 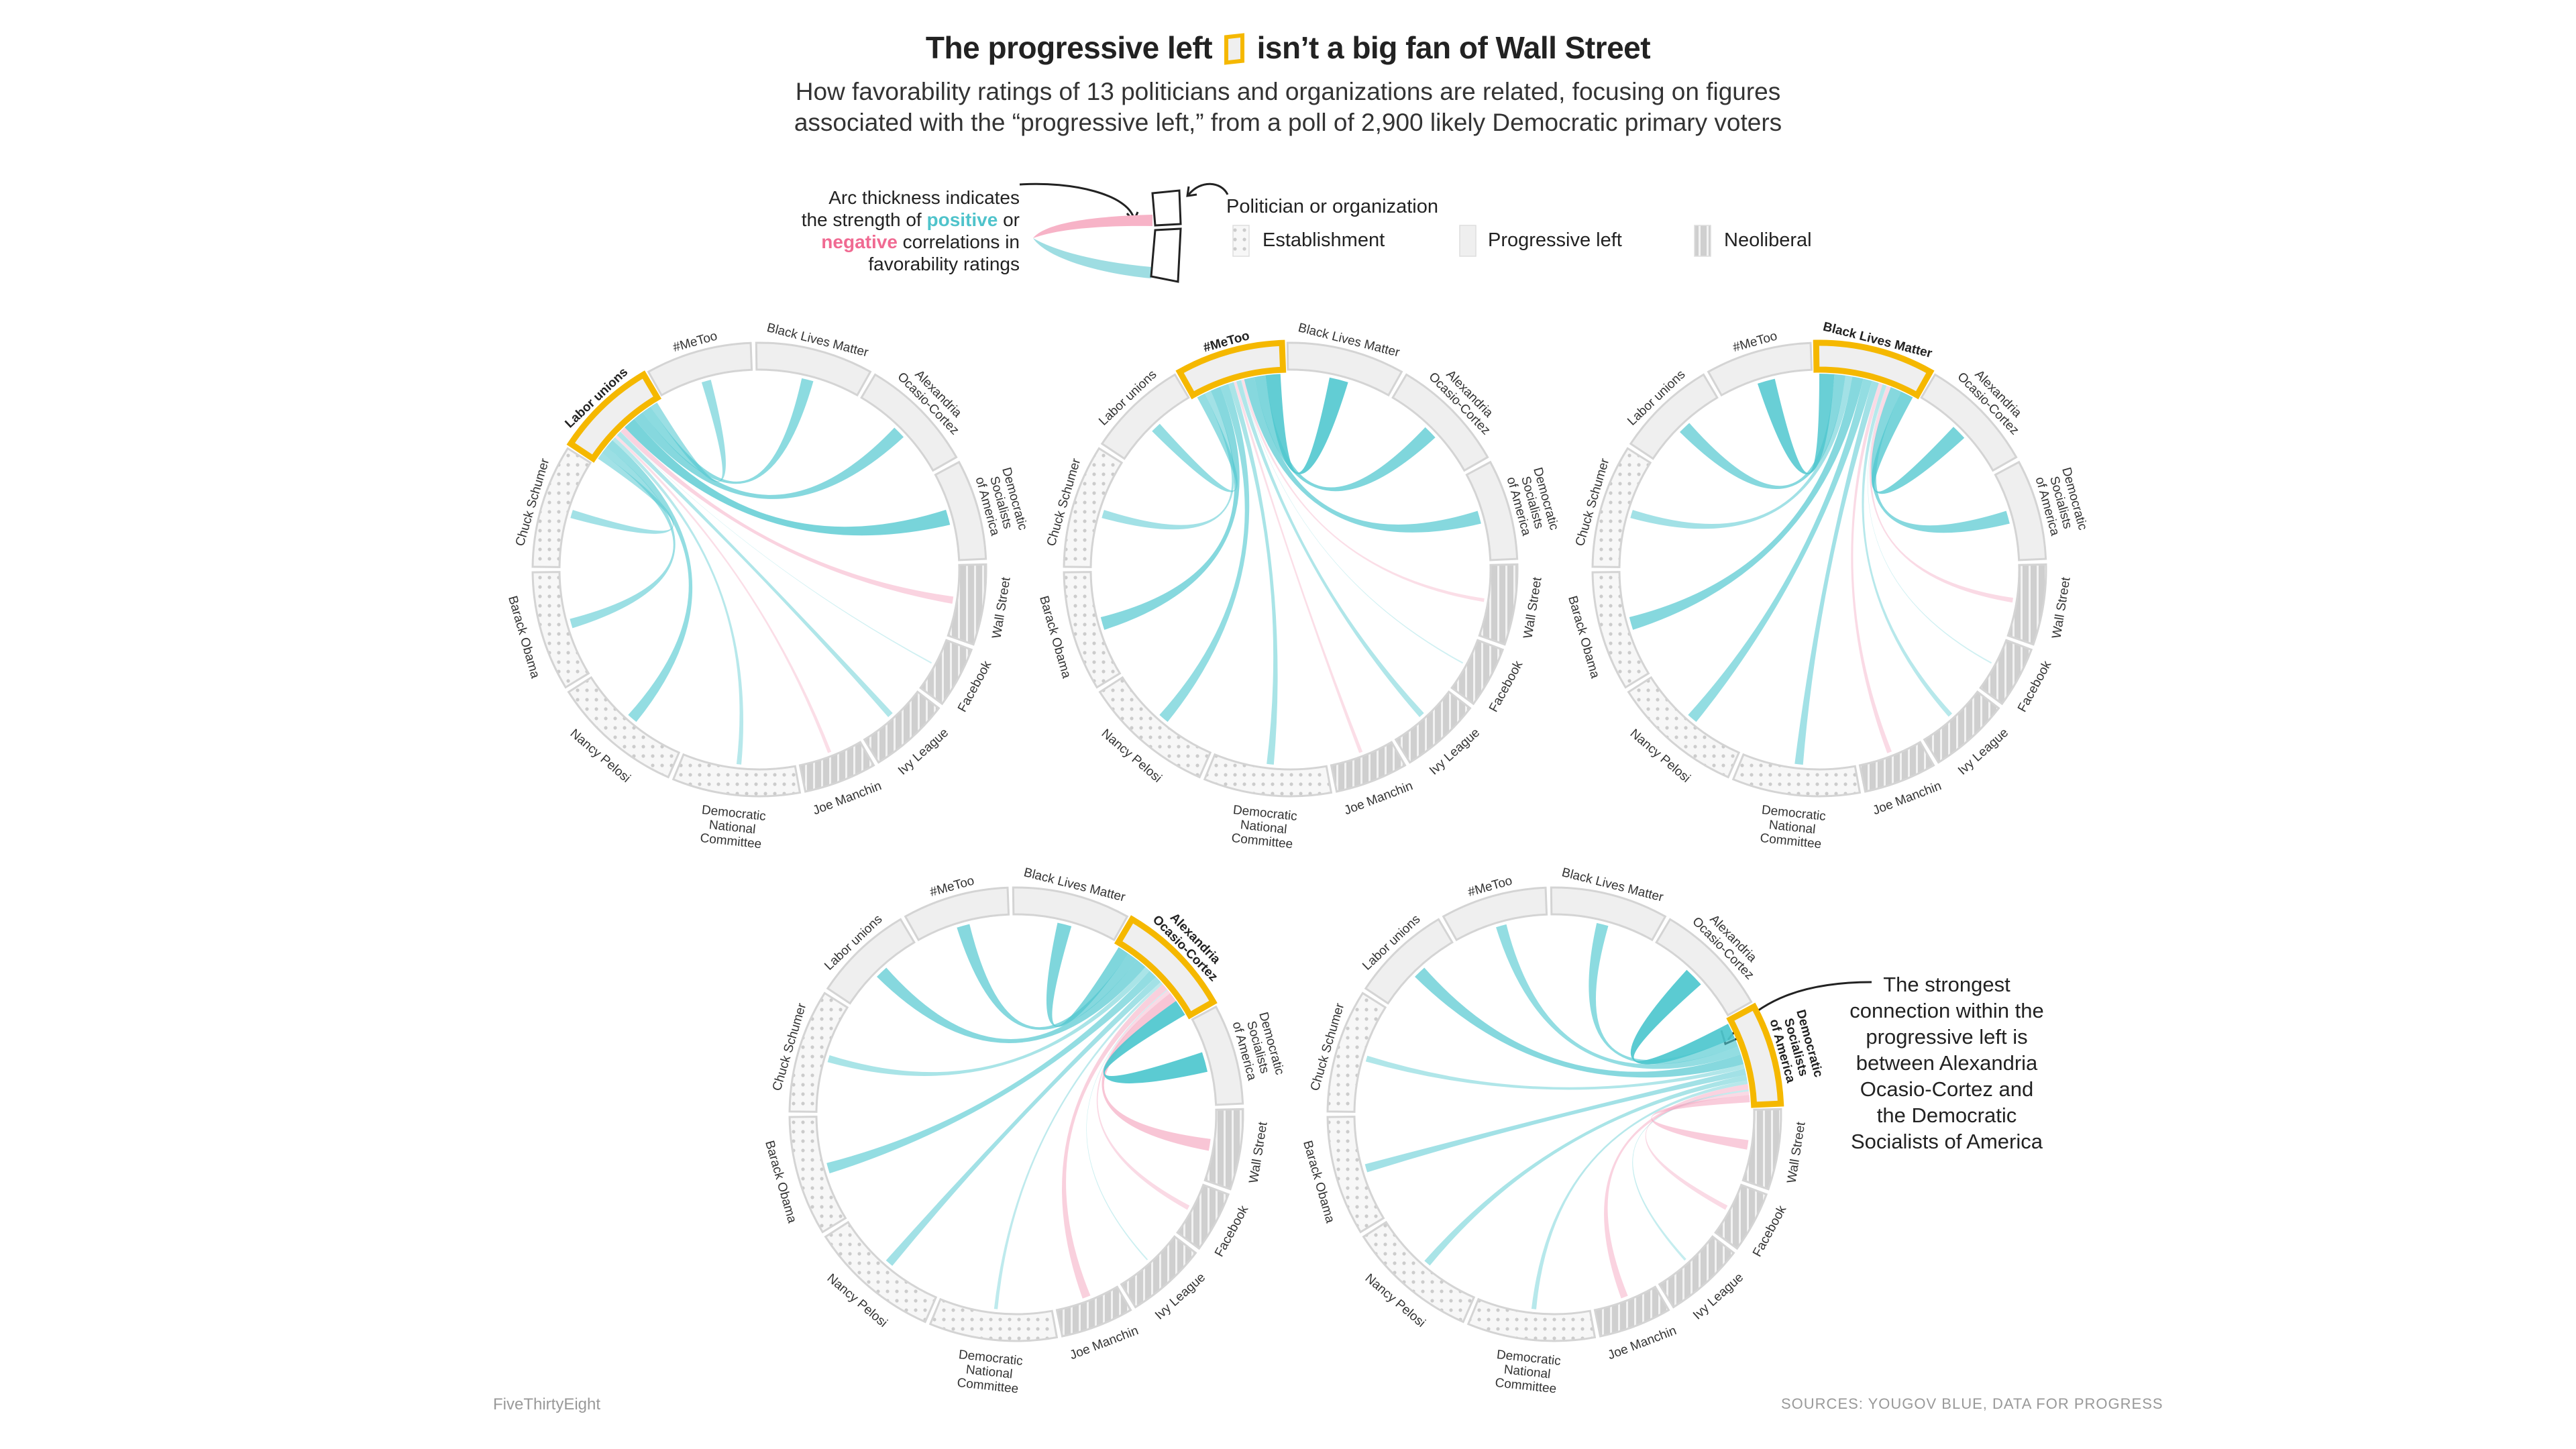 I want to click on negative-label: negative, so click(x=859, y=241).